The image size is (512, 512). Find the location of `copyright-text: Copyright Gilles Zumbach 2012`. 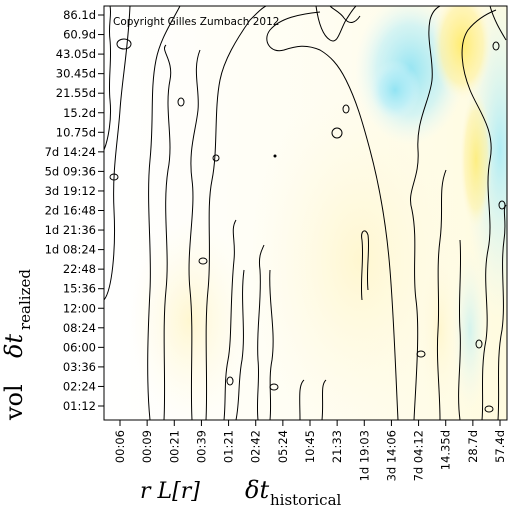

copyright-text: Copyright Gilles Zumbach 2012 is located at coordinates (196, 22).